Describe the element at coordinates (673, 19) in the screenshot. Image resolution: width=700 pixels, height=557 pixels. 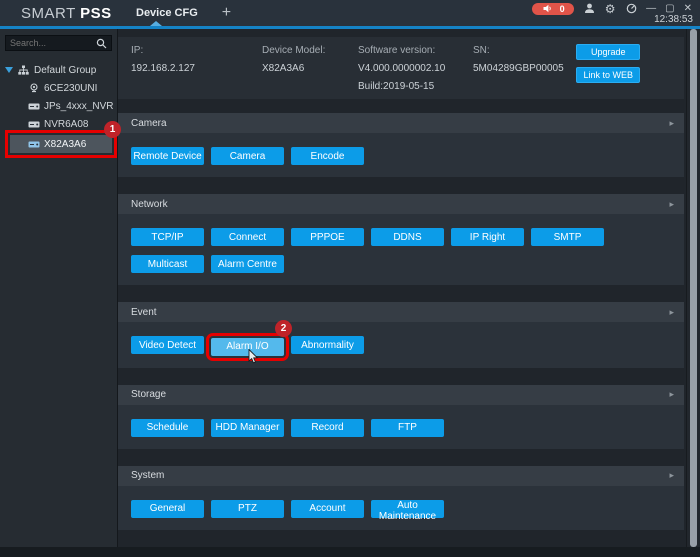
I see `clock-display: 12:38:53` at that location.